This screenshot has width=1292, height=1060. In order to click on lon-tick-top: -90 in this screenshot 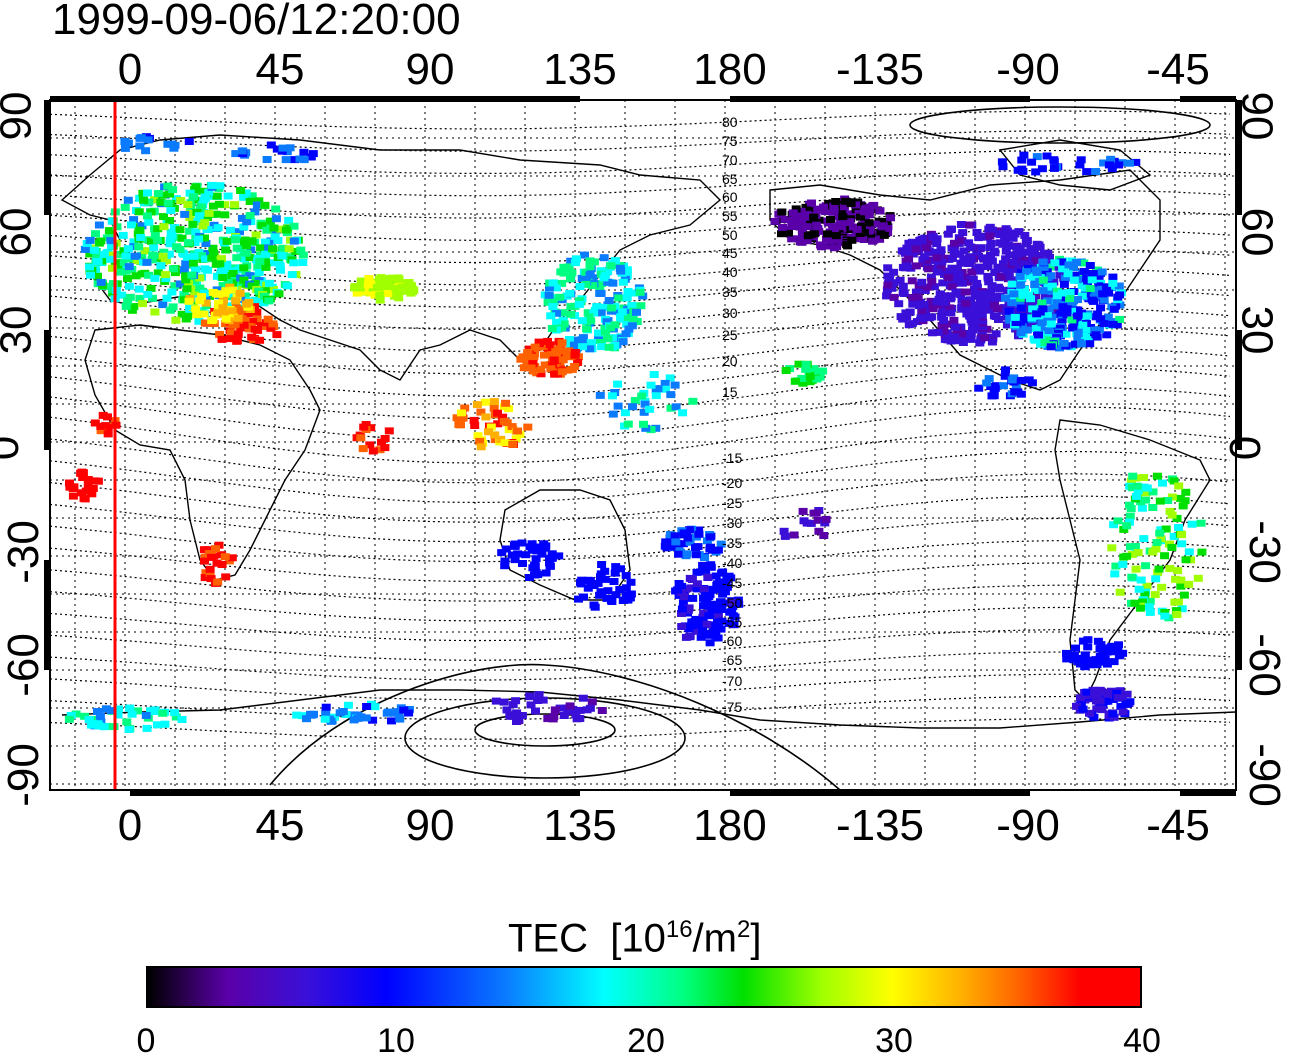, I will do `click(1028, 69)`.